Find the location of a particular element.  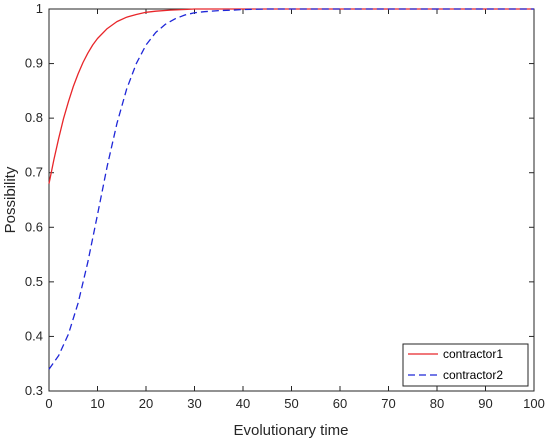

x-axis-label: Evolutionary time is located at coordinates (290, 430).